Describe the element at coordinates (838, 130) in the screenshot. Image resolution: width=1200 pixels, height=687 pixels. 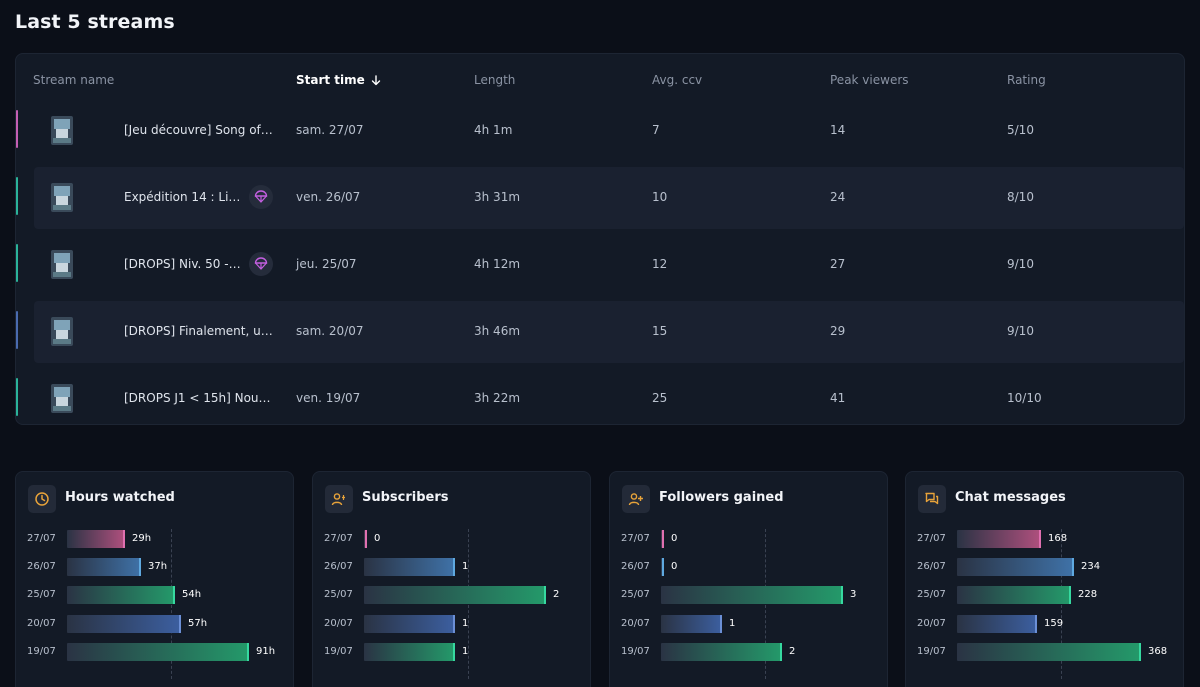
I see `peak-viewers: 14` at that location.